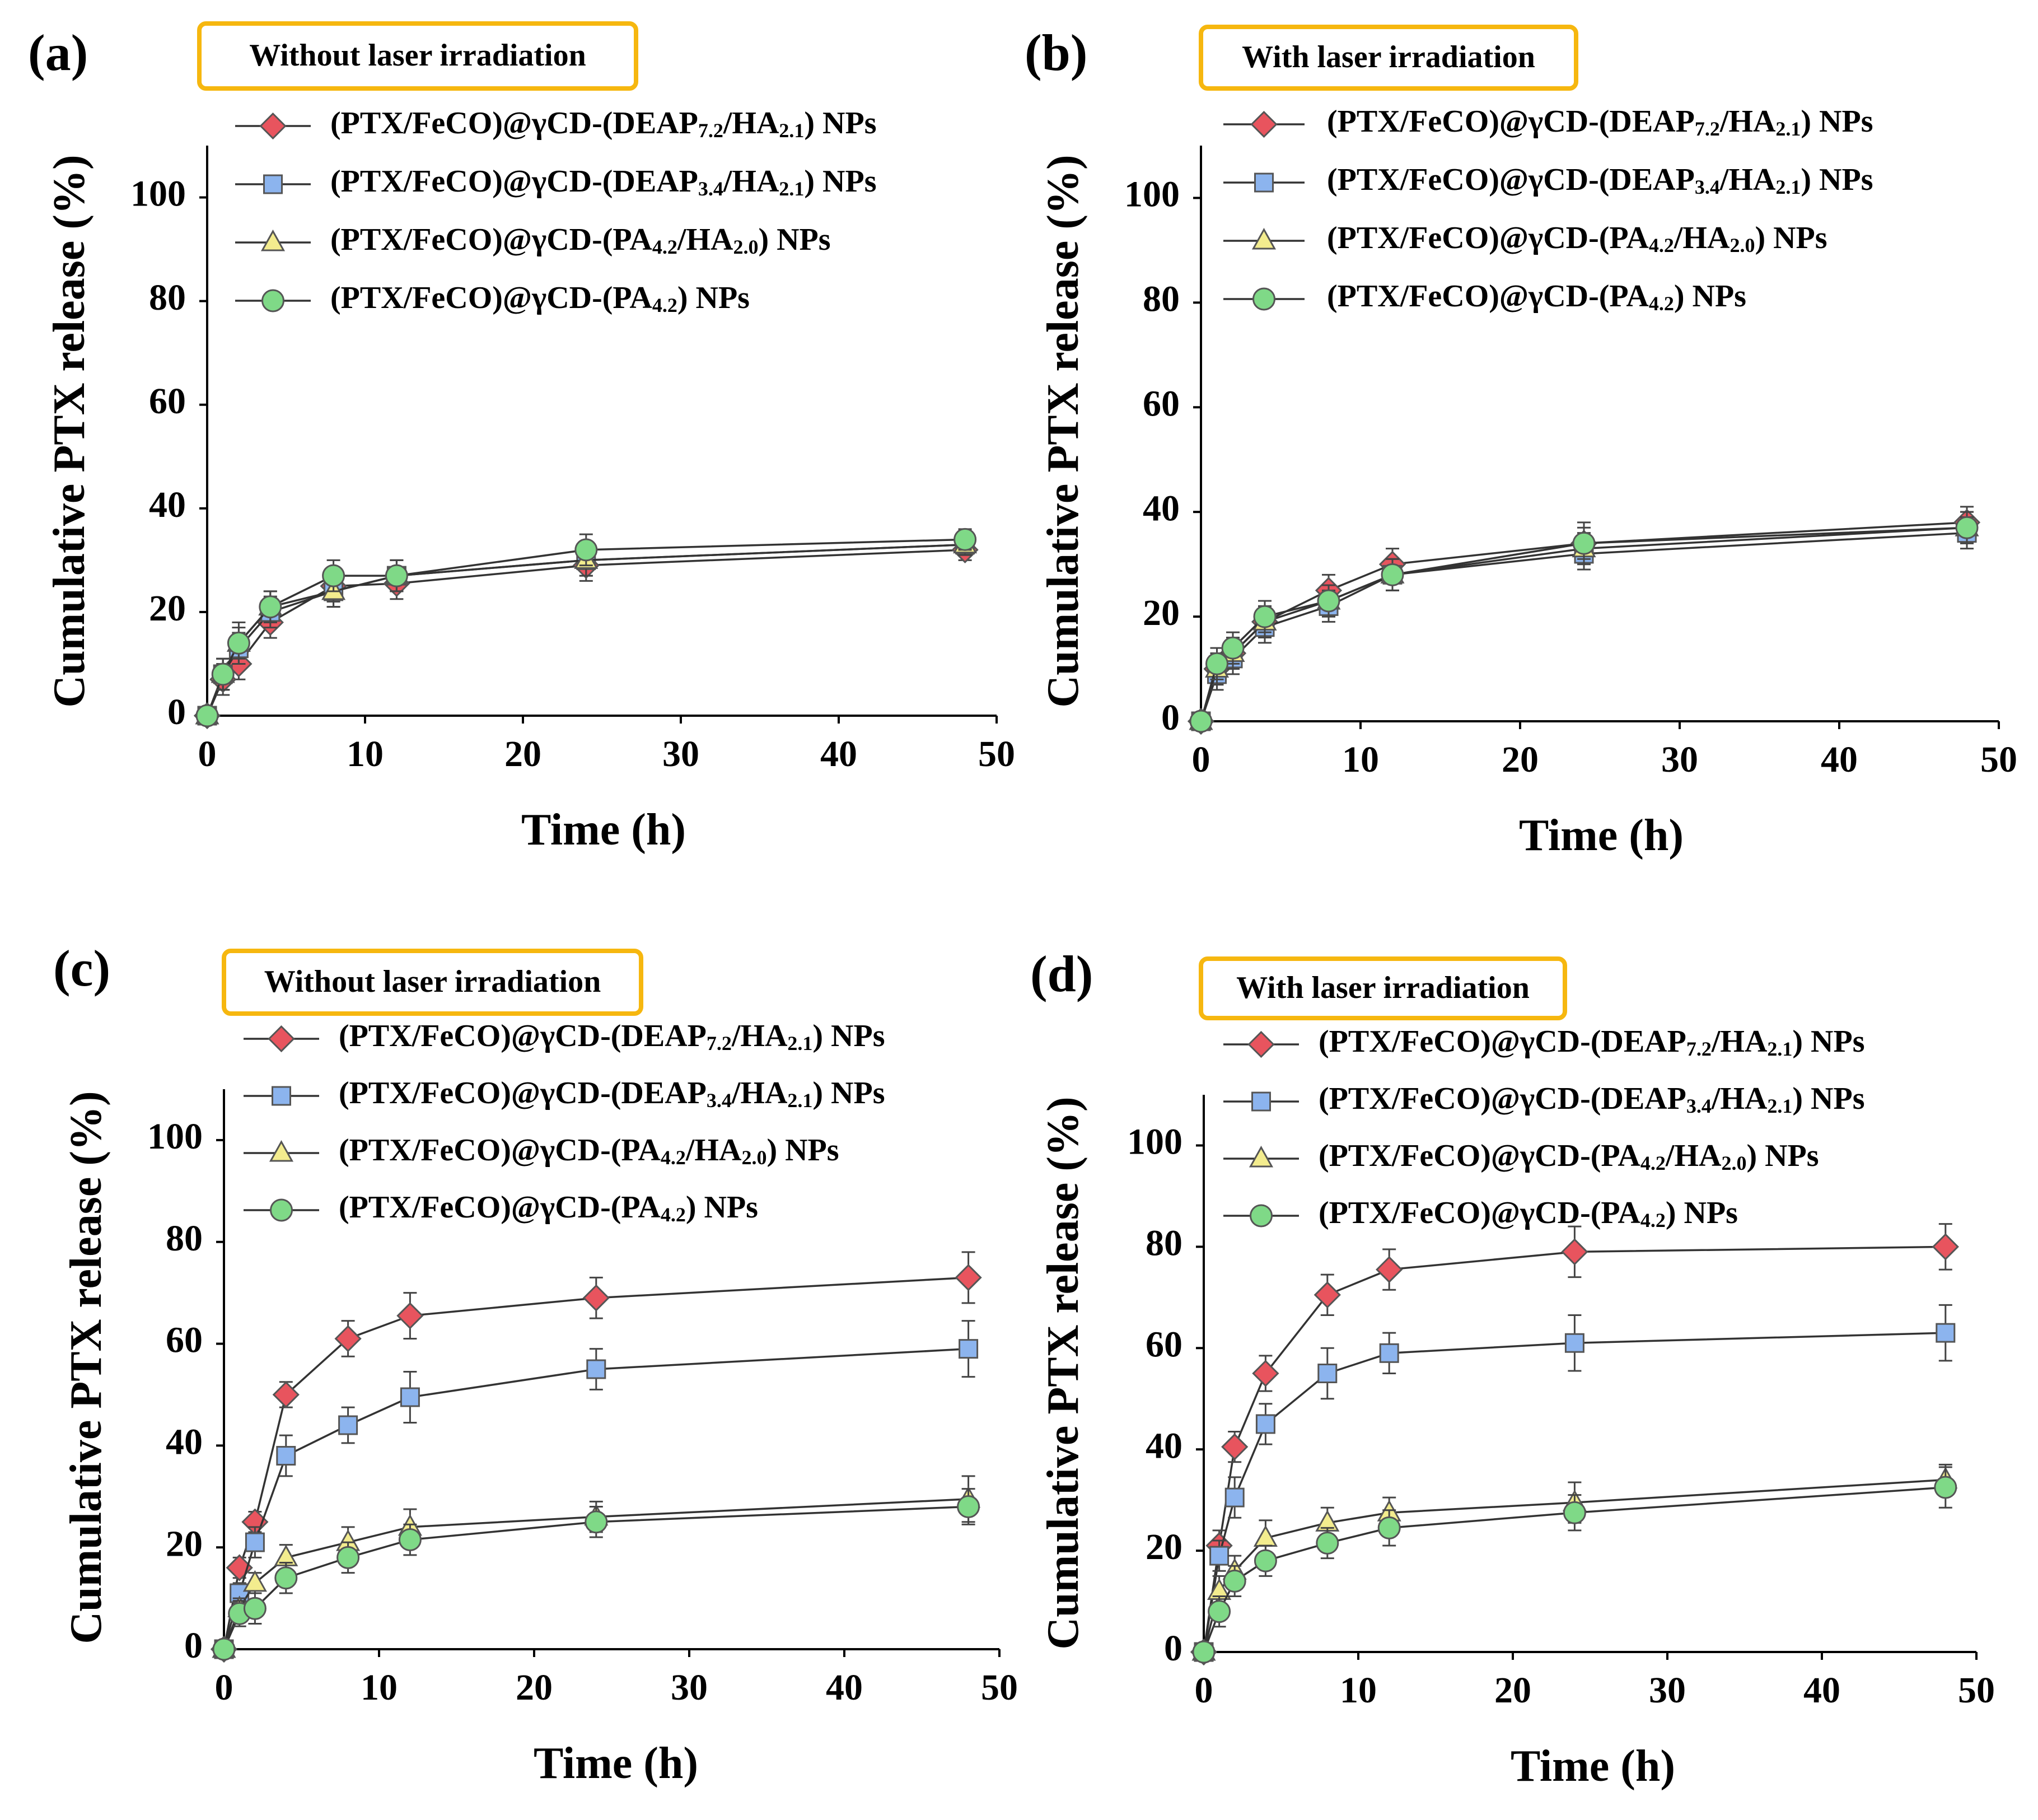 The width and height of the screenshot is (2038, 1820). Describe the element at coordinates (522, 754) in the screenshot. I see `x-tick-label: 20` at that location.